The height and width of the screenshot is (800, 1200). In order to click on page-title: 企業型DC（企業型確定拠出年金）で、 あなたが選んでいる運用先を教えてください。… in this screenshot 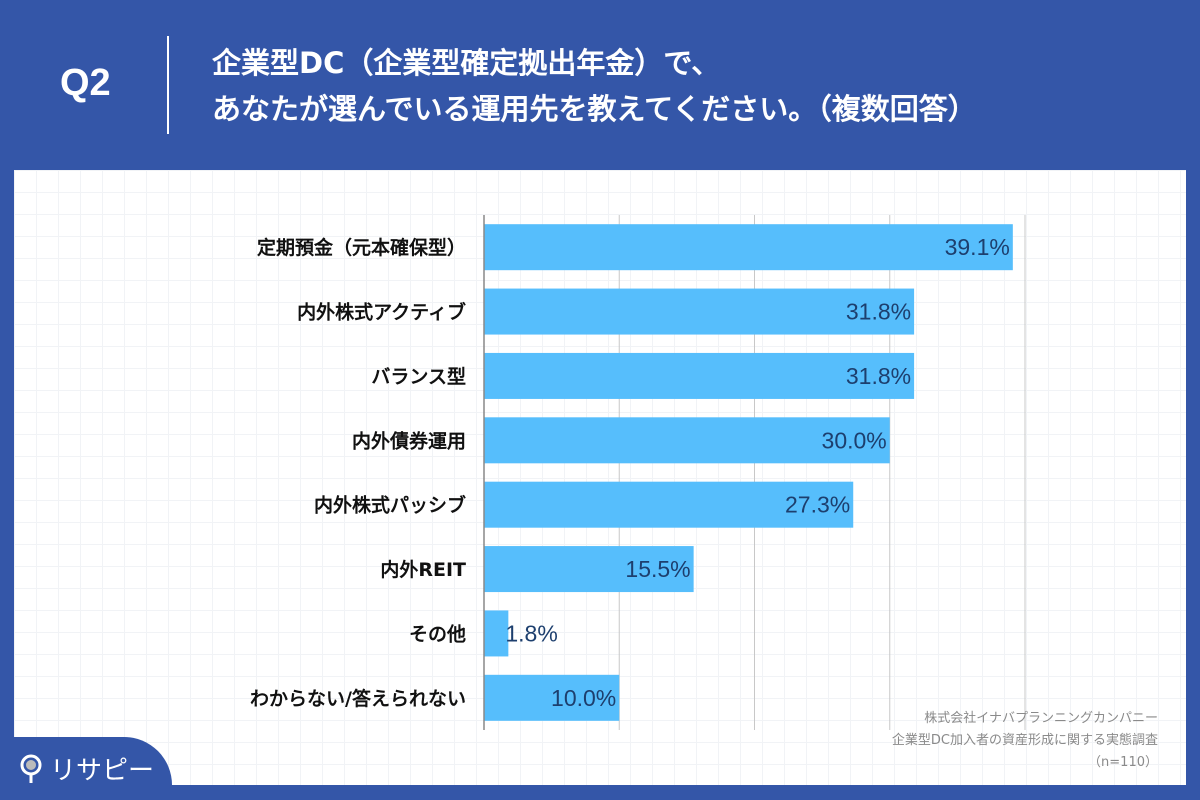, I will do `click(594, 86)`.